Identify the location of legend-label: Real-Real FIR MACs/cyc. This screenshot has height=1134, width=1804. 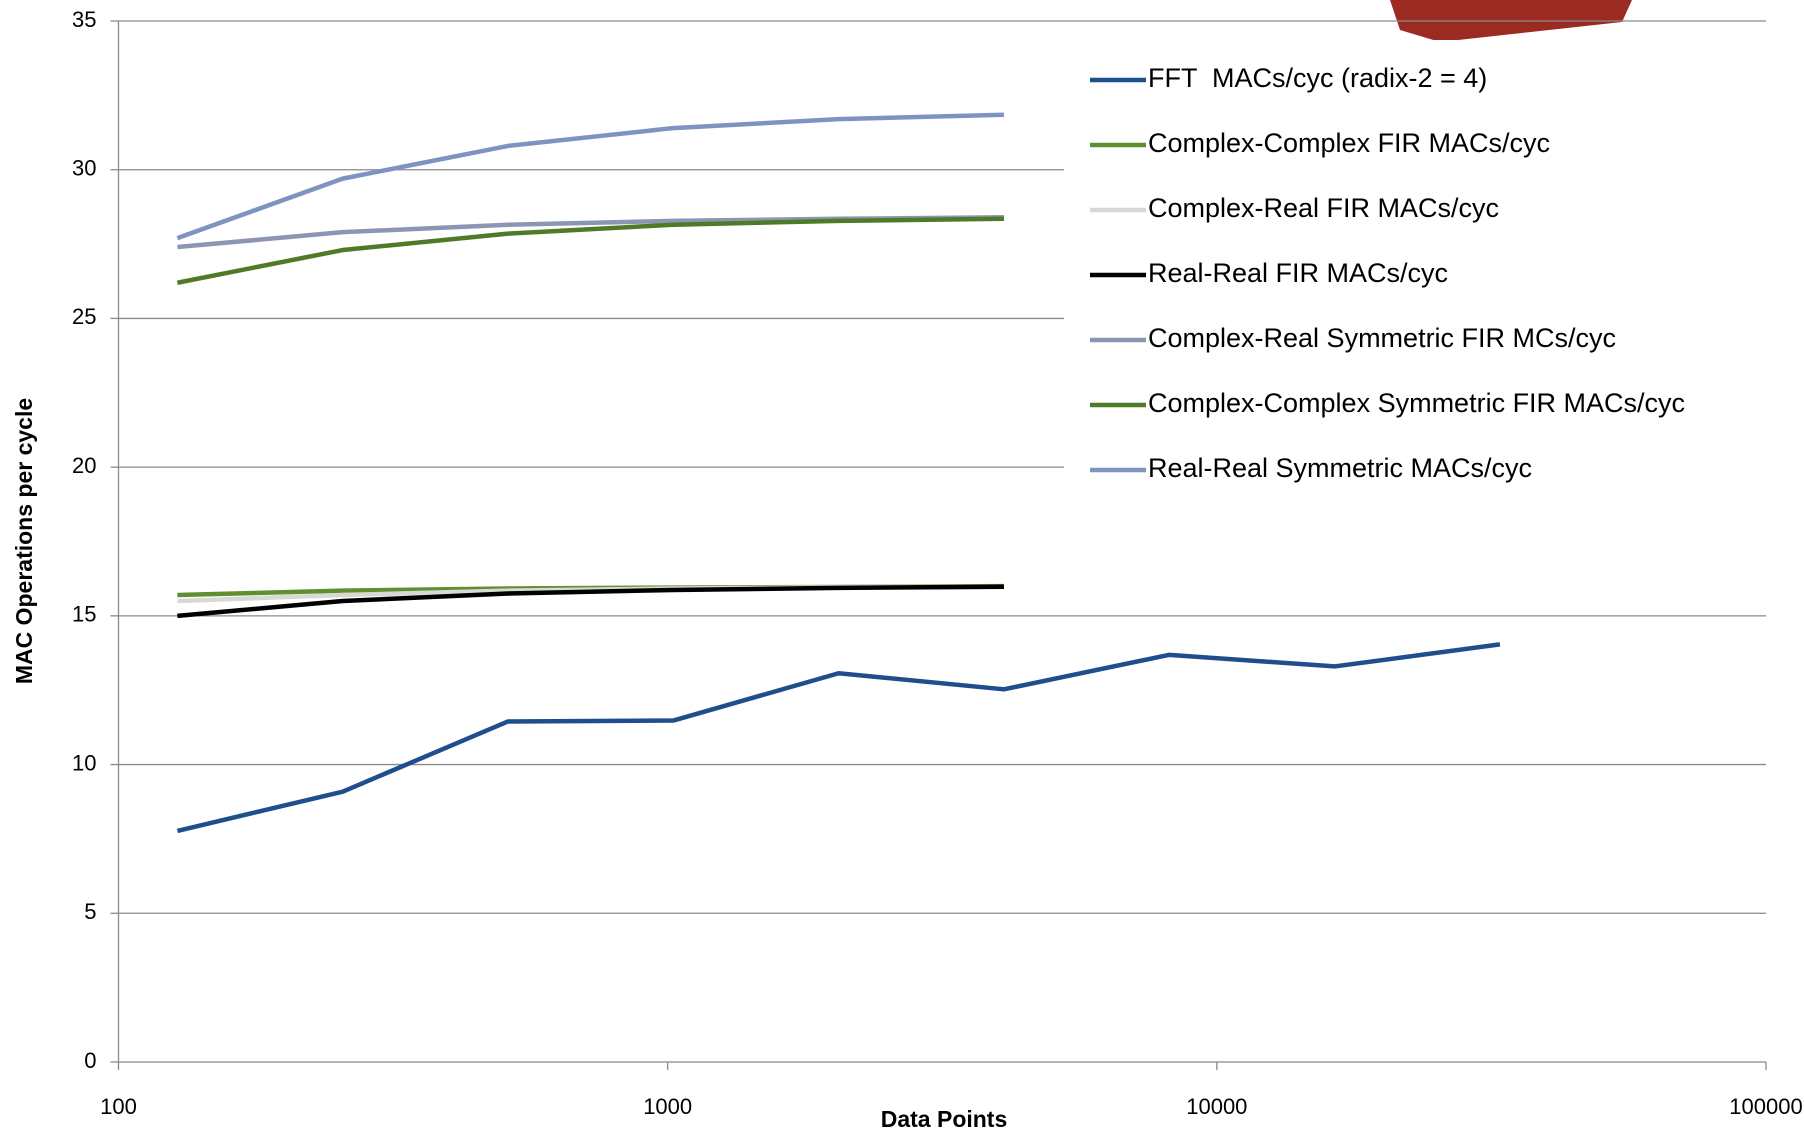
(1298, 273).